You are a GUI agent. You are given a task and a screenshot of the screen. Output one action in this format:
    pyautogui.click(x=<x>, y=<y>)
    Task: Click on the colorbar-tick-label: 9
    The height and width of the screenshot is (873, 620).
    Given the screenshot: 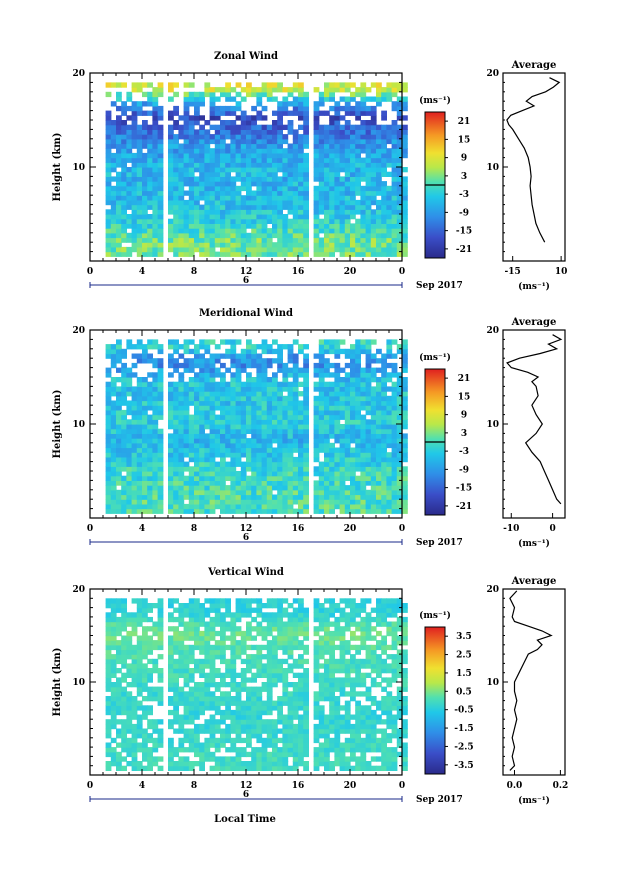 What is the action you would take?
    pyautogui.click(x=464, y=416)
    